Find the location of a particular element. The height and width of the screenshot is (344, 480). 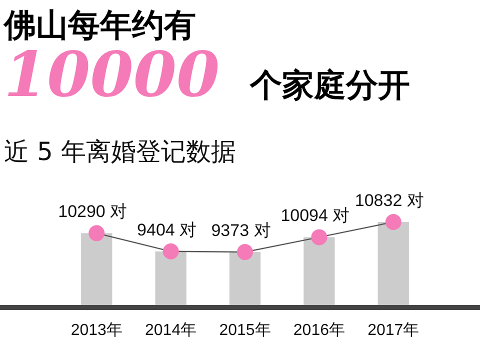

data-label: 10094 对 is located at coordinates (315, 216).